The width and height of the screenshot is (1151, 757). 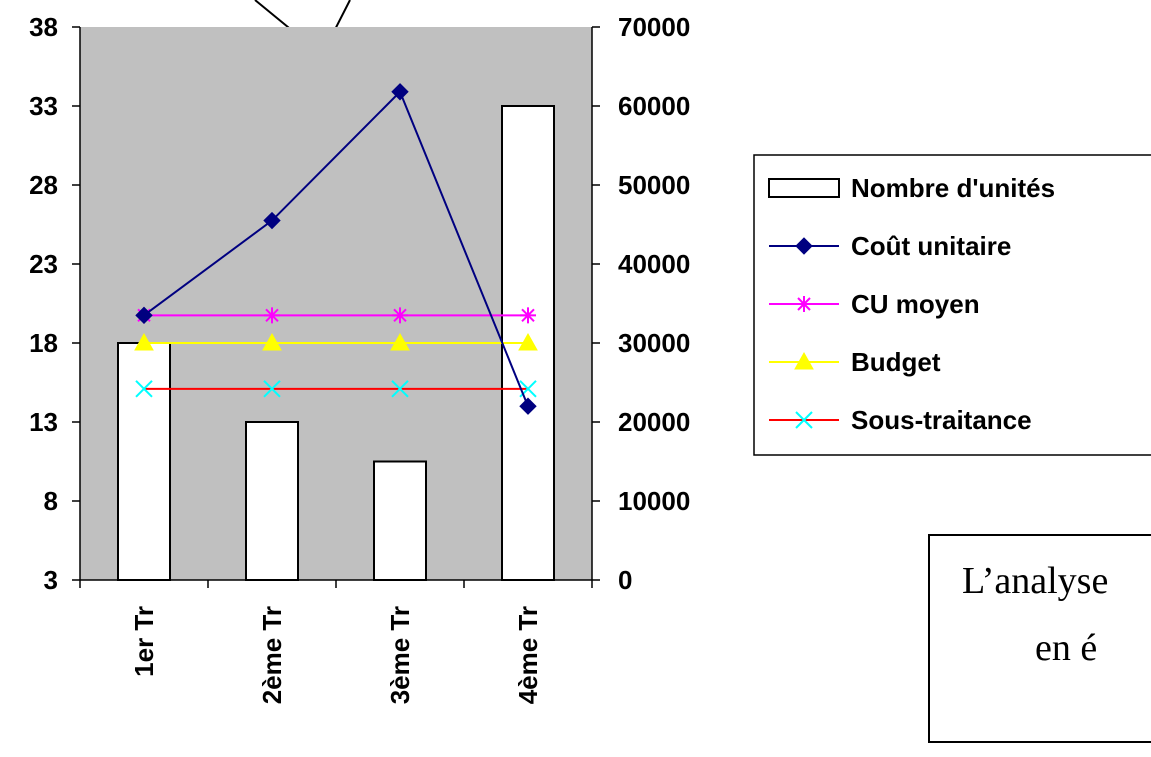 What do you see at coordinates (625, 580) in the screenshot?
I see `right-axis-tick-label: 0` at bounding box center [625, 580].